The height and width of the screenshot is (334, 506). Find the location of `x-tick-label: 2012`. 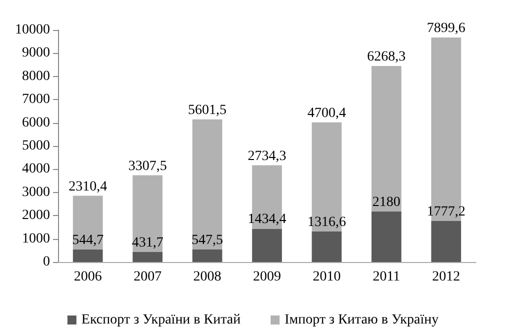

x-tick-label: 2012 is located at coordinates (446, 277).